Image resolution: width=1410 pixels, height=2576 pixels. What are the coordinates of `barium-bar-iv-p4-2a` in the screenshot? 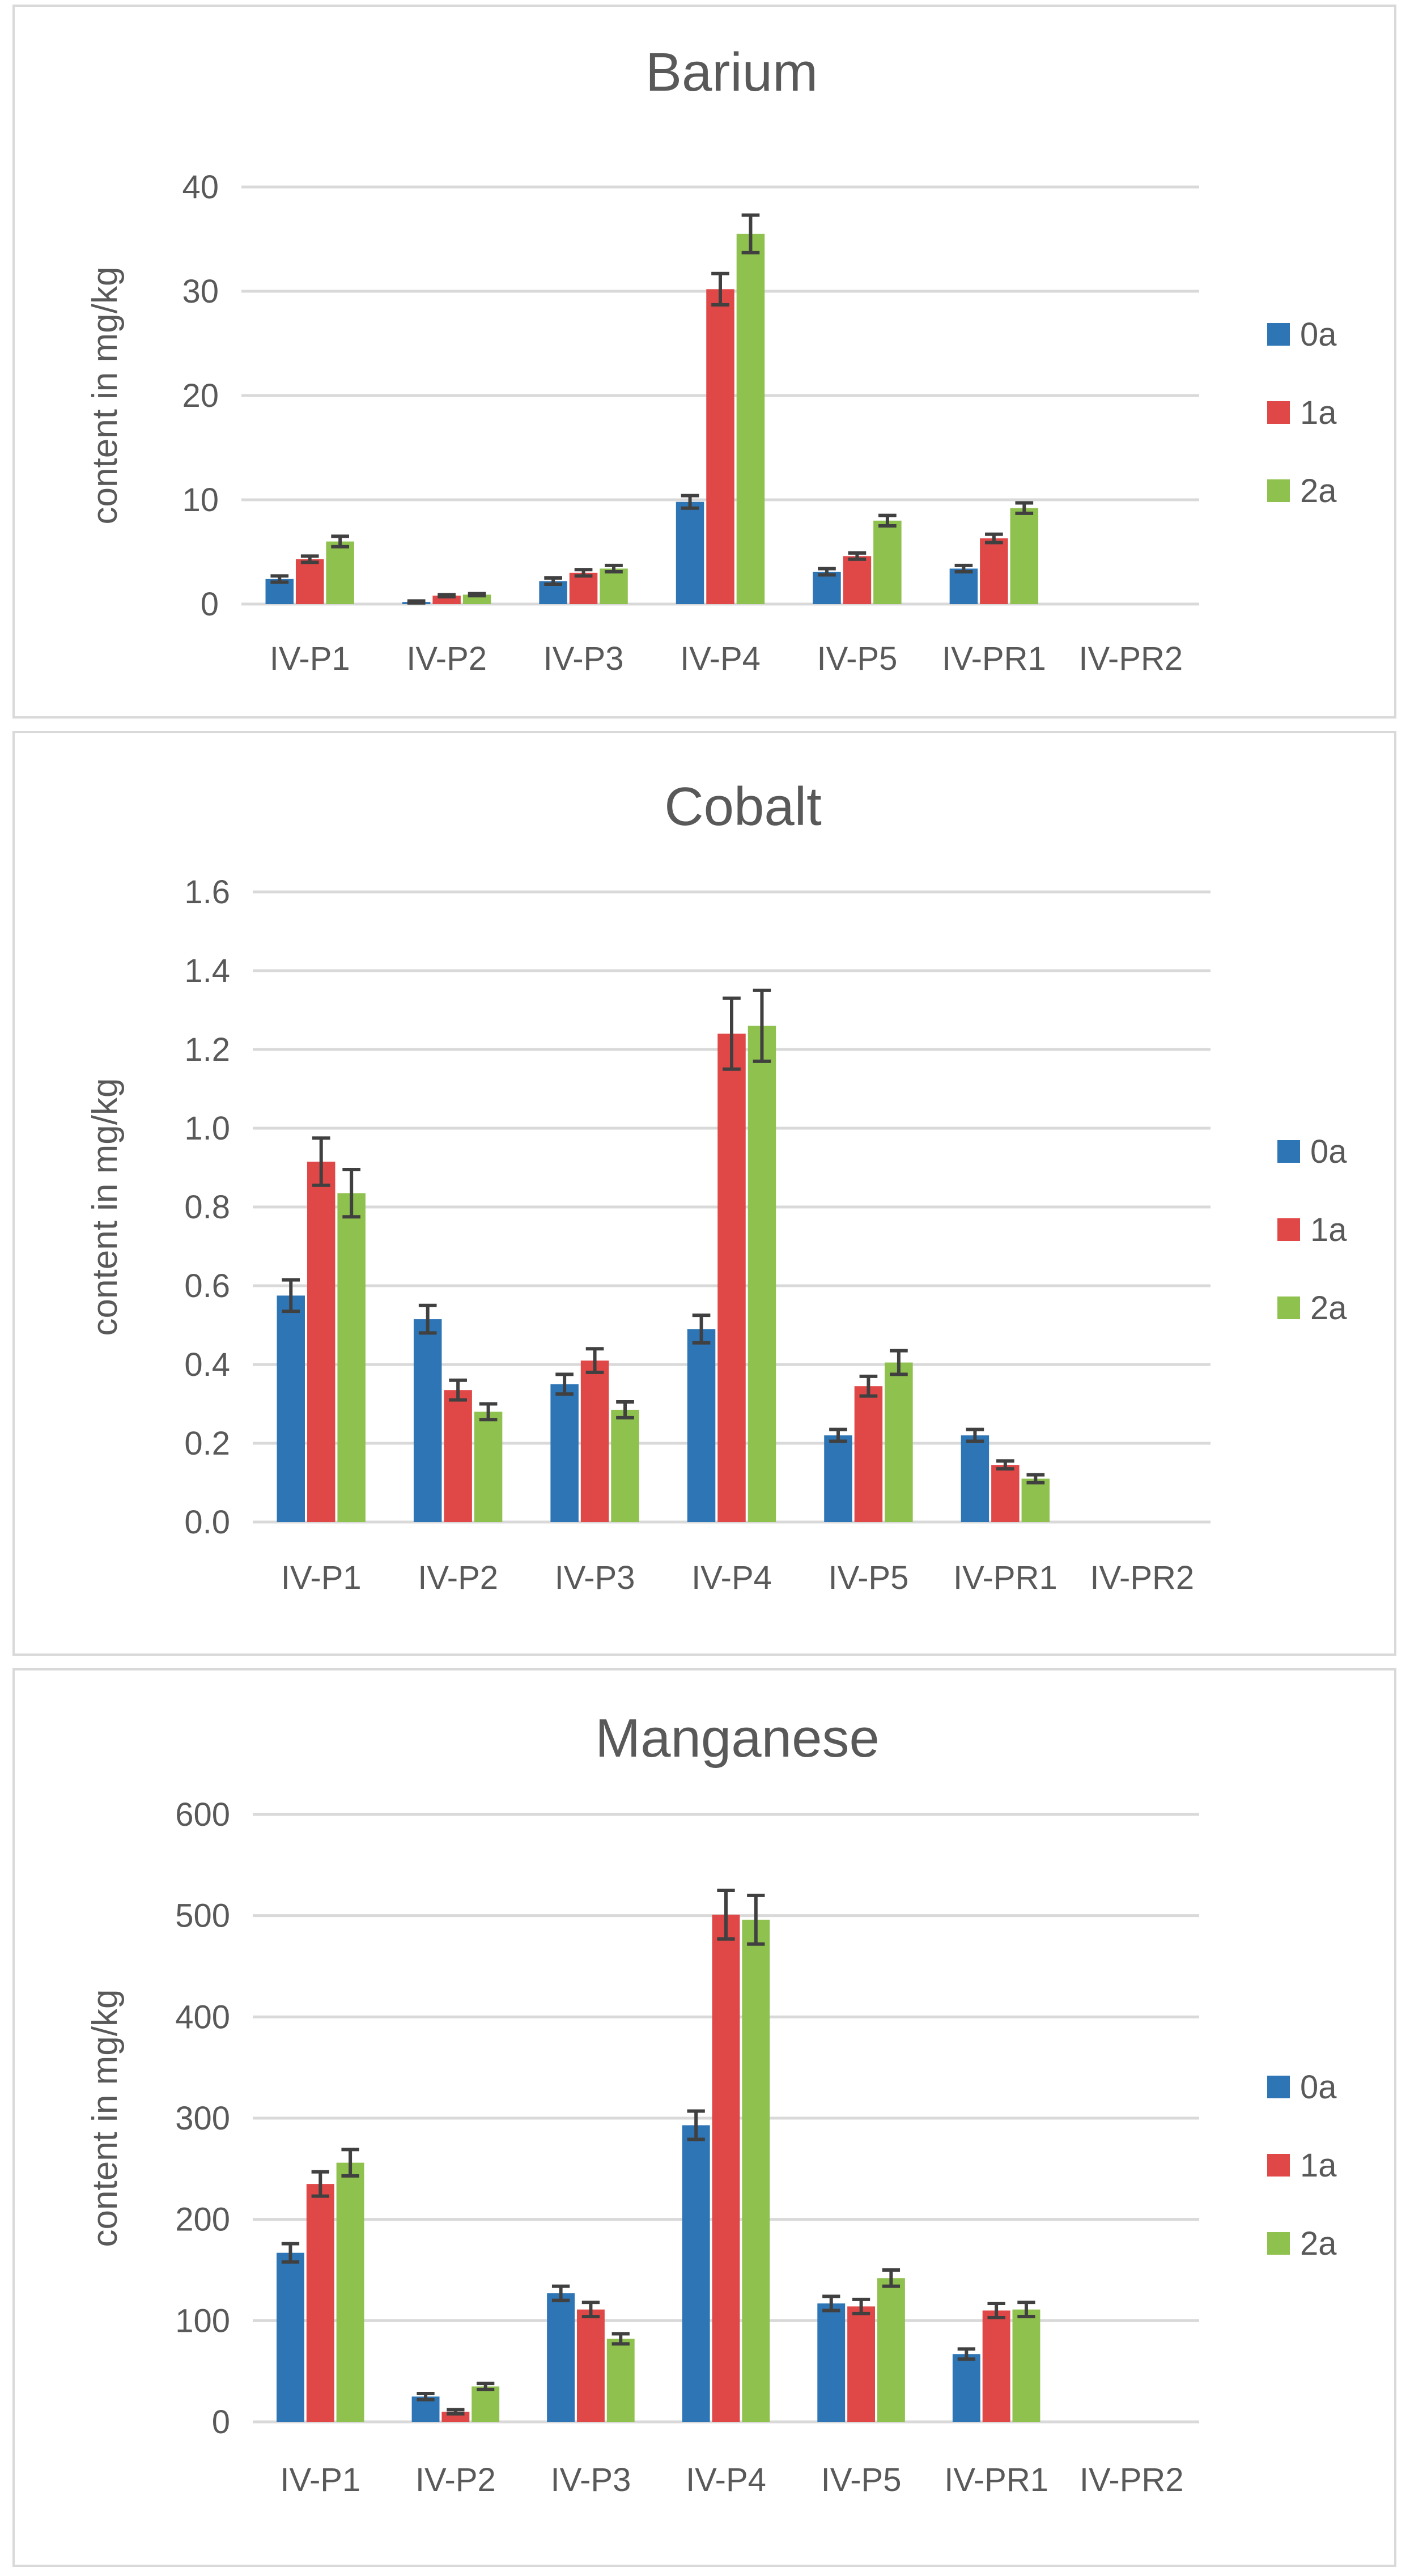 It's located at (751, 418).